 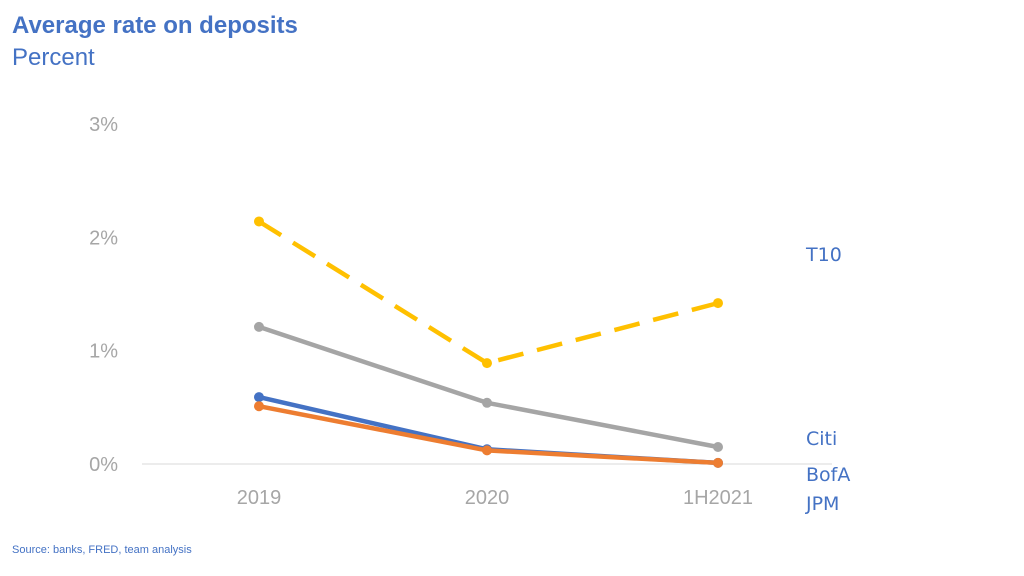 I want to click on y-tick-label: 1%, so click(x=103, y=352).